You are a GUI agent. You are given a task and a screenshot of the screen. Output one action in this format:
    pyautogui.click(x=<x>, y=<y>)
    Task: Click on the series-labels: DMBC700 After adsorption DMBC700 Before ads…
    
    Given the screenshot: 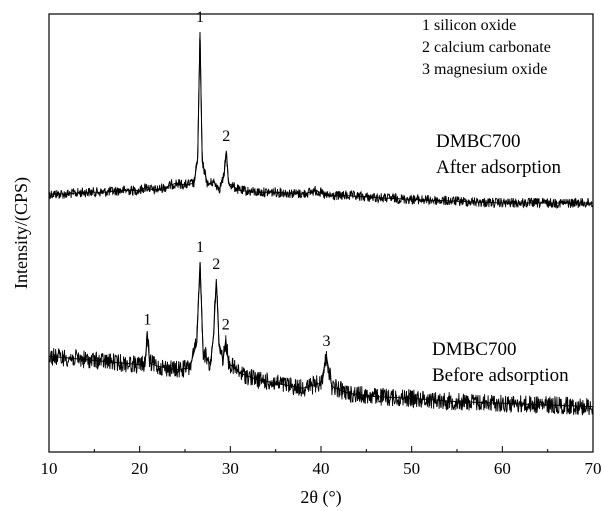 What is the action you would take?
    pyautogui.click(x=500, y=258)
    